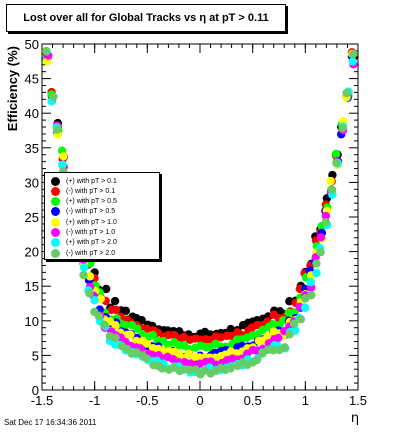  Describe the element at coordinates (32, 148) in the screenshot. I see `y-tick-label: 35` at that location.